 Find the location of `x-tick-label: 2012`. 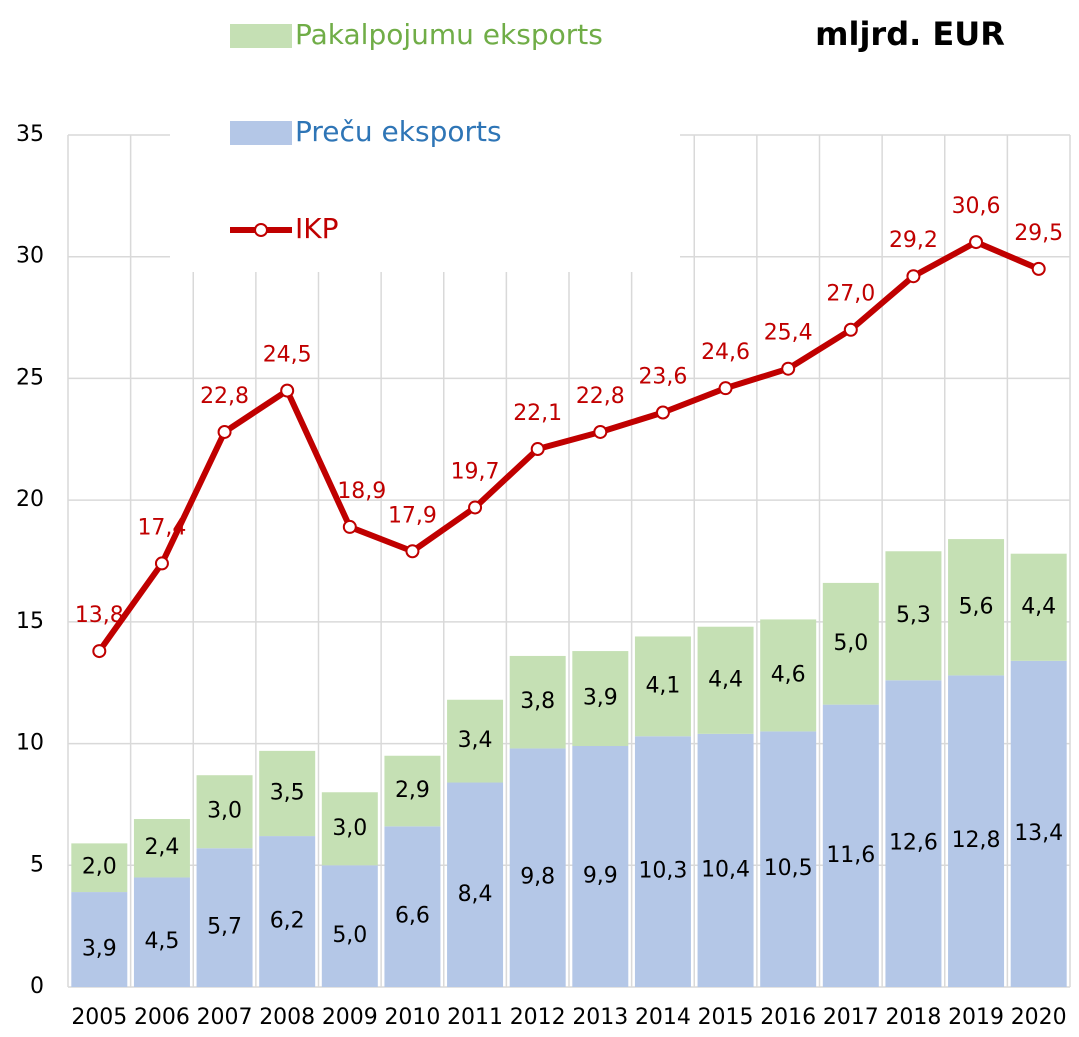

x-tick-label: 2012 is located at coordinates (538, 1017).